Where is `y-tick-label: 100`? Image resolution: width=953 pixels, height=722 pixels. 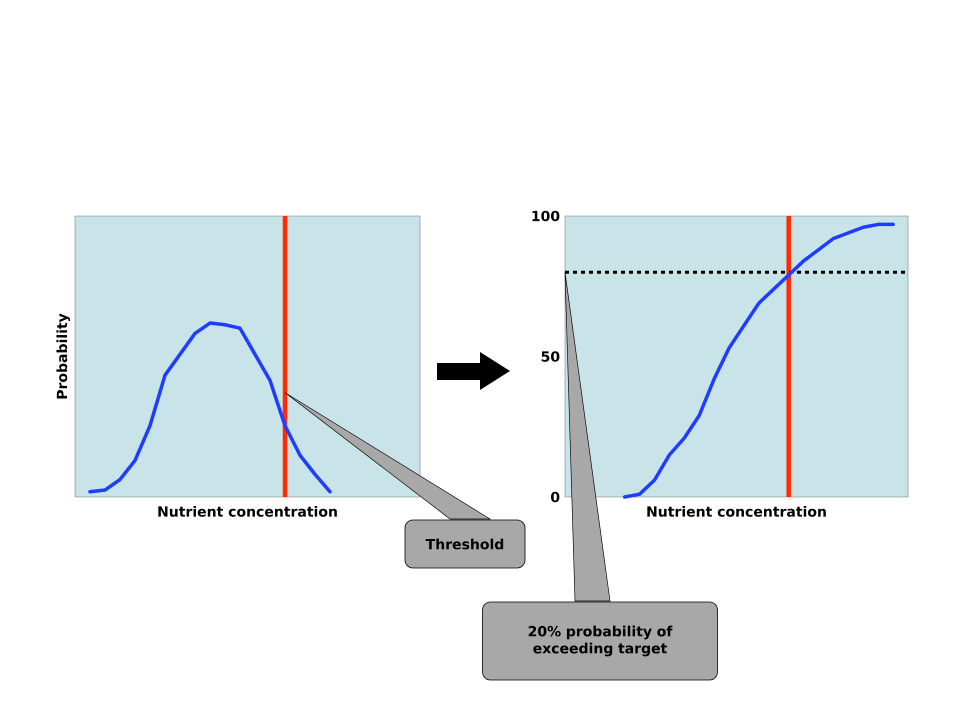 y-tick-label: 100 is located at coordinates (546, 216).